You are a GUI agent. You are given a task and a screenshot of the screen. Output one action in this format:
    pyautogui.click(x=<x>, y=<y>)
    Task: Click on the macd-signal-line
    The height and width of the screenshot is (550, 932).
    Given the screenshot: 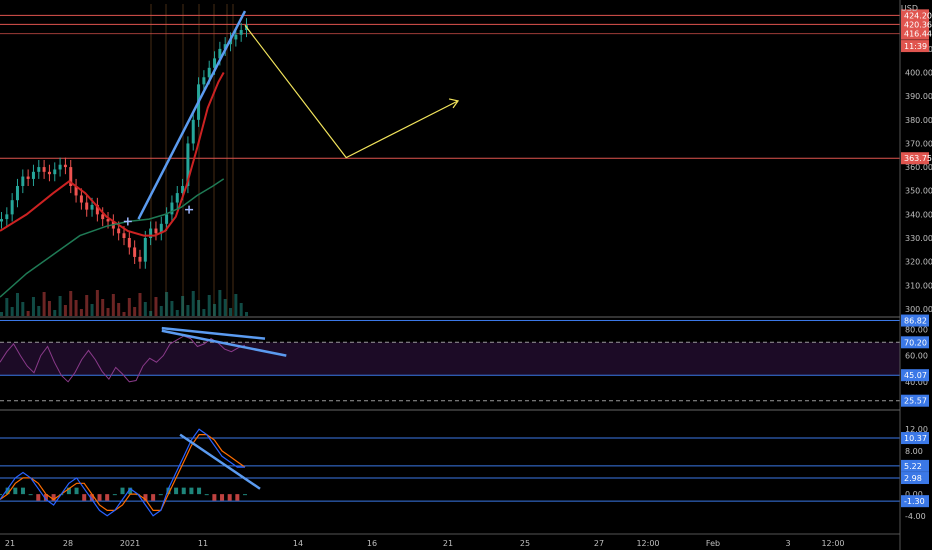 What is the action you would take?
    pyautogui.click(x=123, y=472)
    